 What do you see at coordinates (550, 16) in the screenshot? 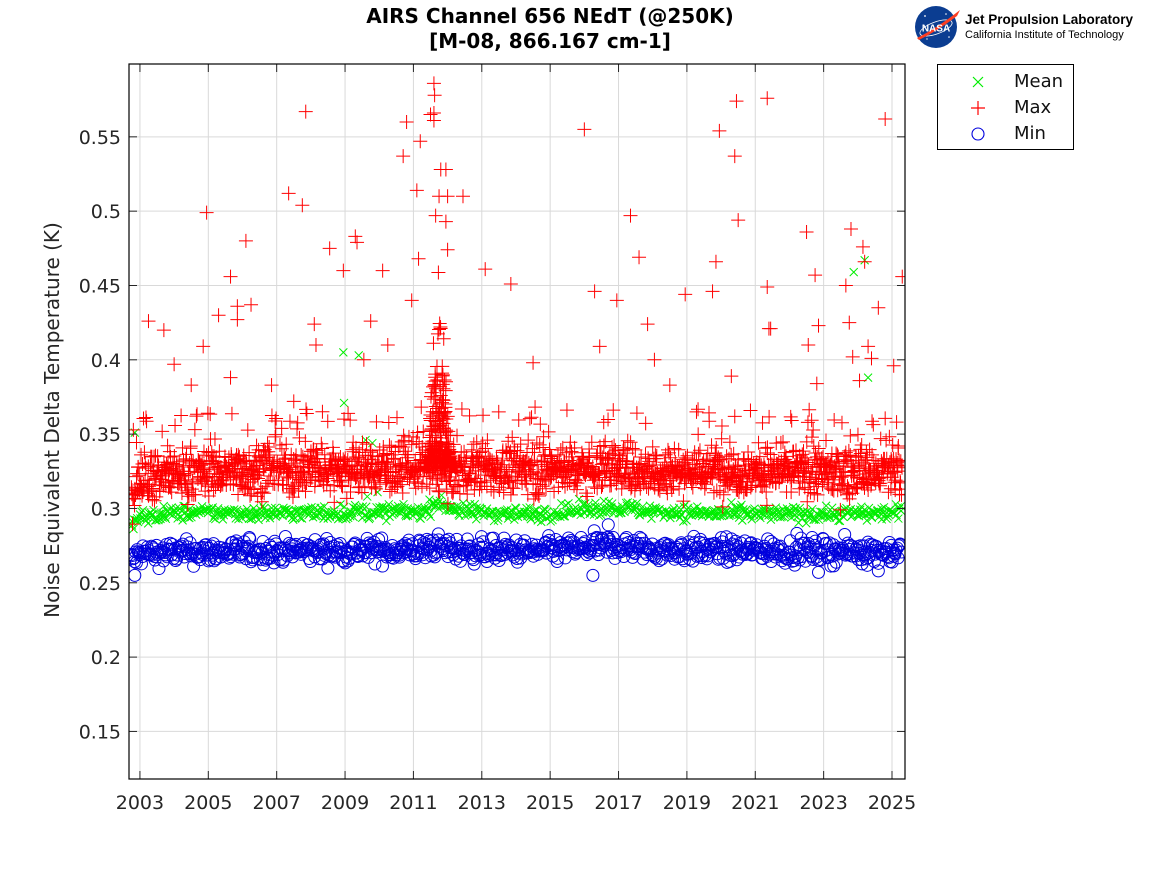
I see `chart-title-line1: AIRS Channel 656 NEdT (@250K)` at bounding box center [550, 16].